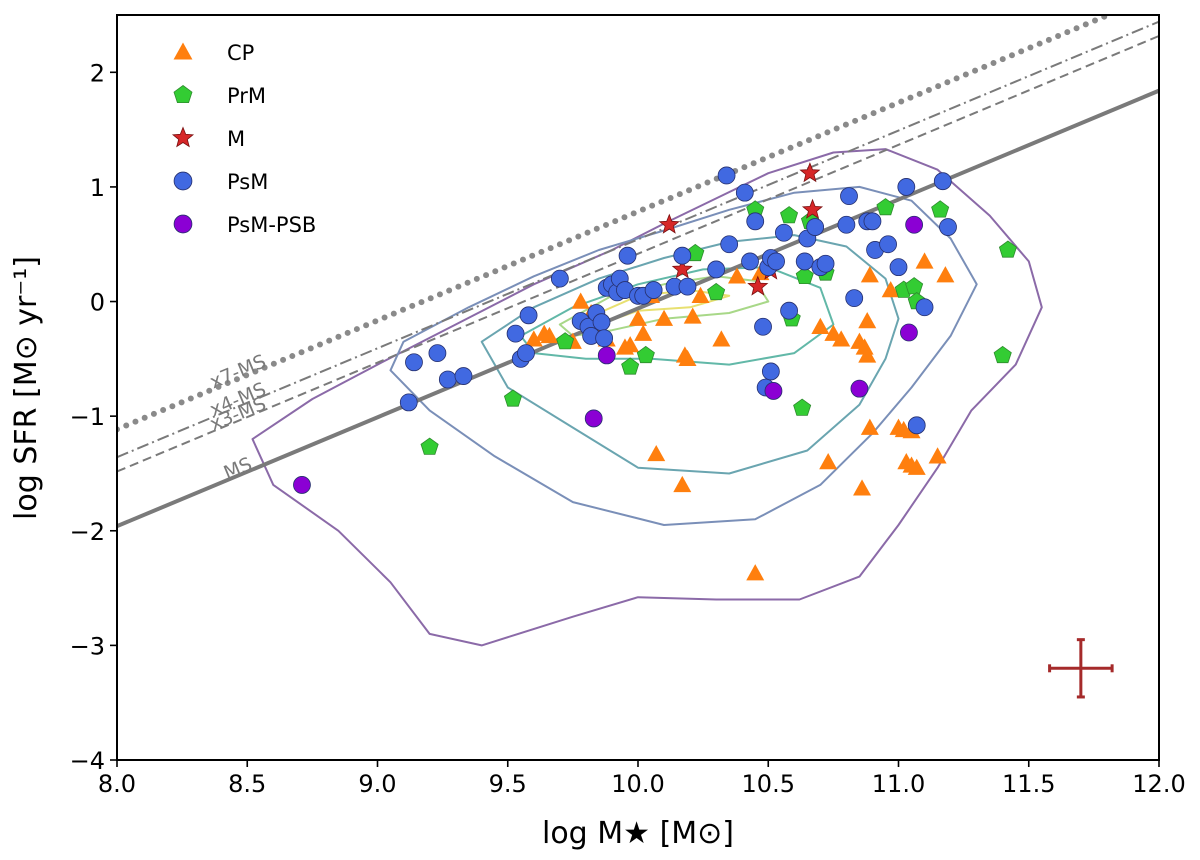 The image size is (1200, 860). I want to click on legend: CP PrM M PsM PsM-PSB, so click(243, 139).